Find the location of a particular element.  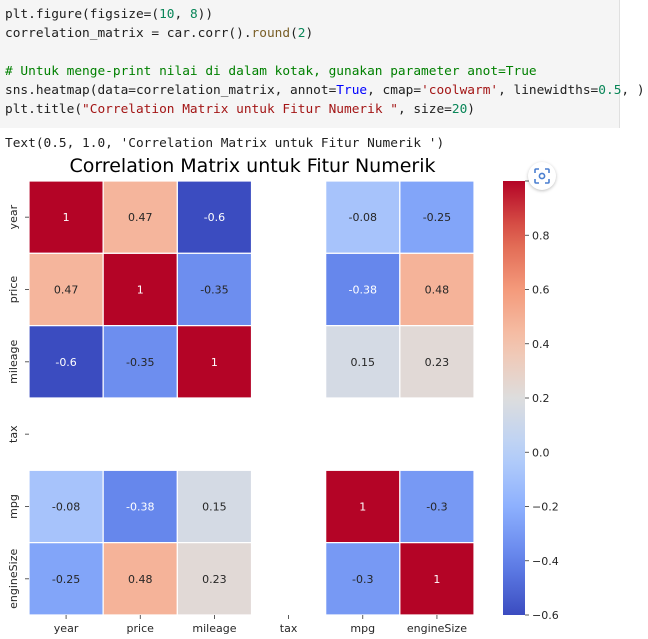

code-token: )) is located at coordinates (205, 14).